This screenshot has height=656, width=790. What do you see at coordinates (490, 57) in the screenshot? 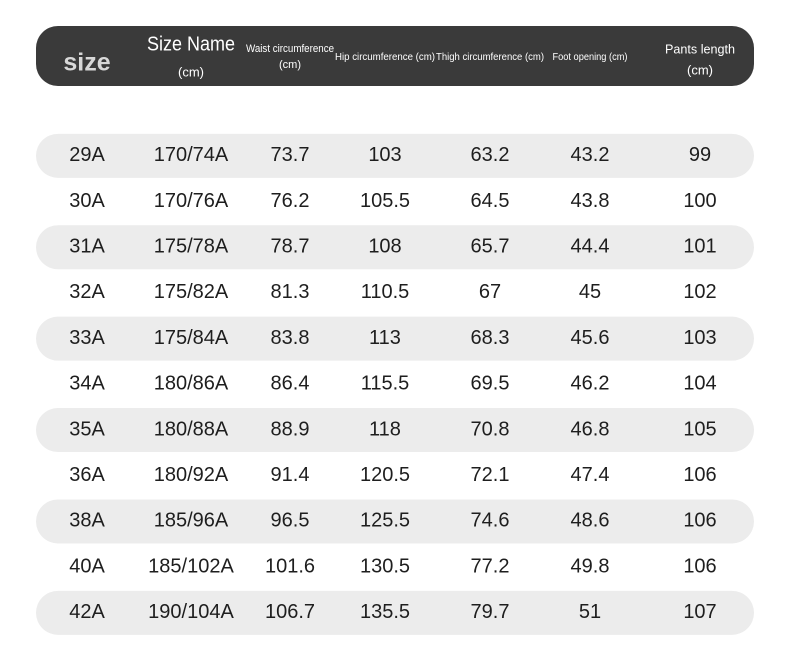
I see `header-title: Thigh circumference (cm)` at bounding box center [490, 57].